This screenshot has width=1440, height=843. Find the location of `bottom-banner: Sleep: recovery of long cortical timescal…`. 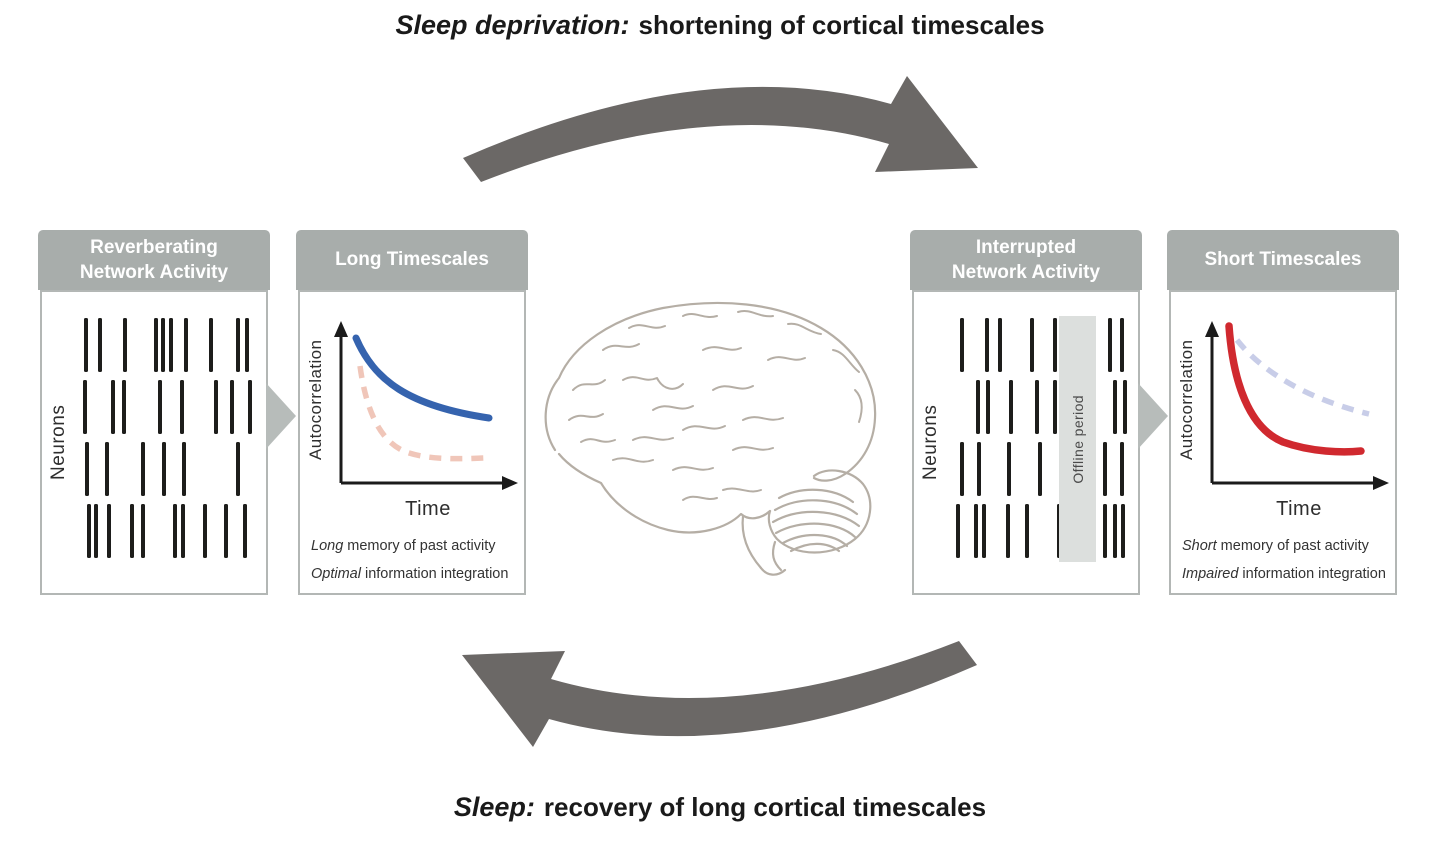

bottom-banner: Sleep: recovery of long cortical timescal… is located at coordinates (720, 807).